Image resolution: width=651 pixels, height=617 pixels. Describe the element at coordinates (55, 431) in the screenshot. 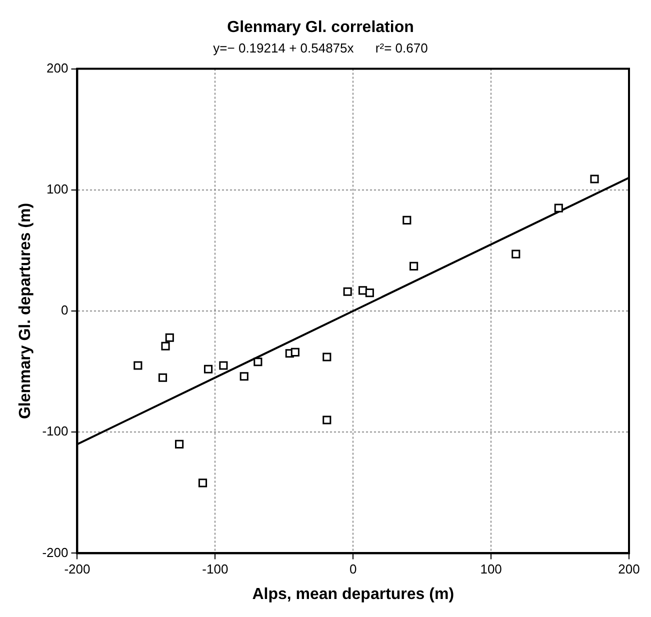

I see `y-tick-label: -100` at that location.